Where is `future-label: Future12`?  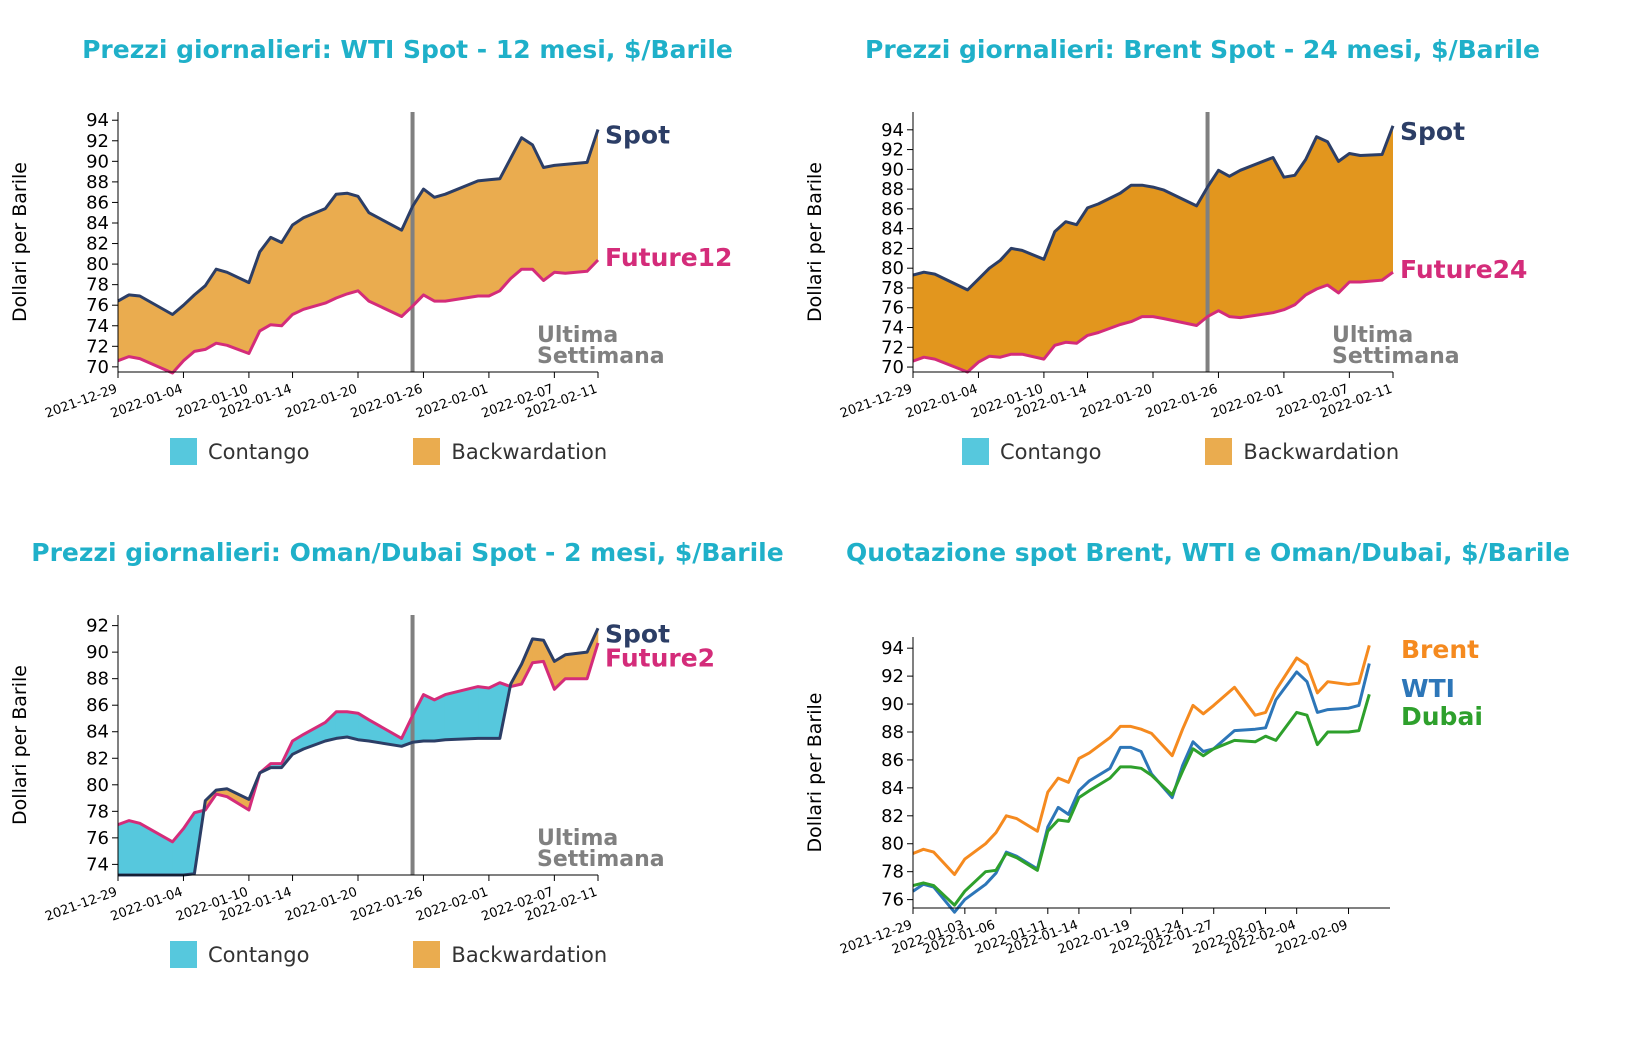 future-label: Future12 is located at coordinates (668, 257).